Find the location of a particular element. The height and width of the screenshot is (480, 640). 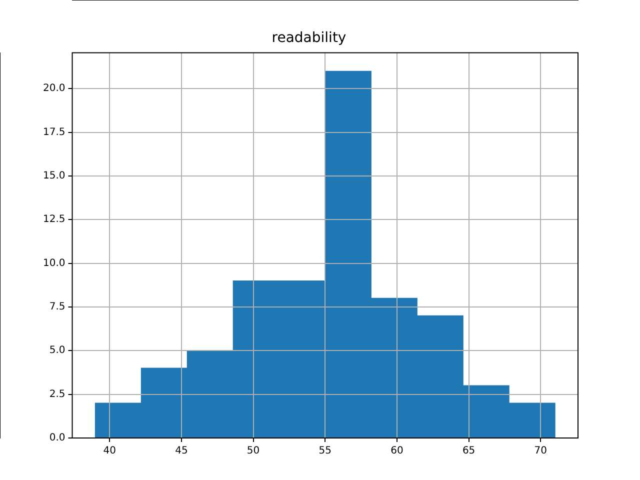

x-tick-label: 45 is located at coordinates (181, 451).